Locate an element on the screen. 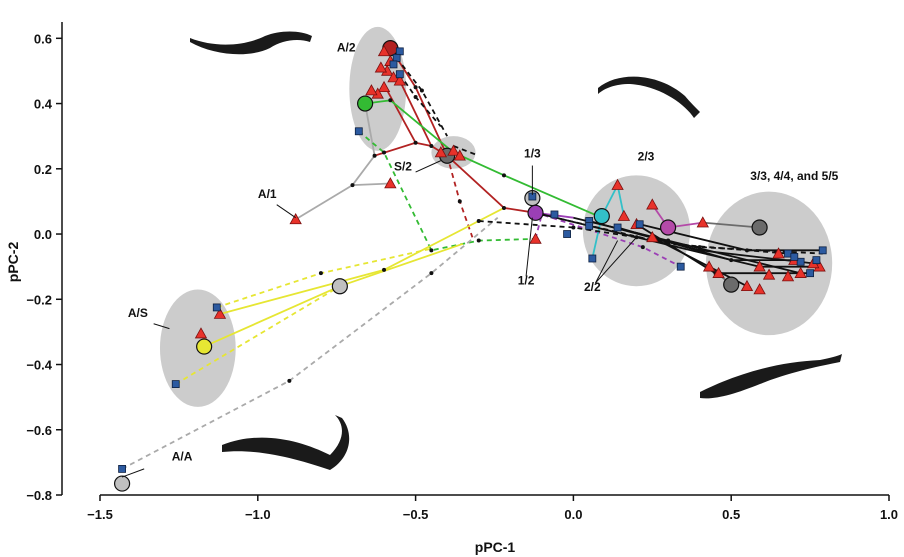 The image size is (904, 557). group-label-2: S/2 is located at coordinates (403, 166).